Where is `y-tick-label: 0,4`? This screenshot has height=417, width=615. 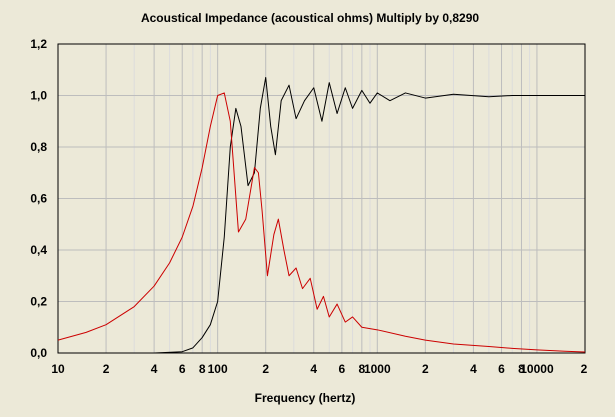 y-tick-label: 0,4 is located at coordinates (38, 250).